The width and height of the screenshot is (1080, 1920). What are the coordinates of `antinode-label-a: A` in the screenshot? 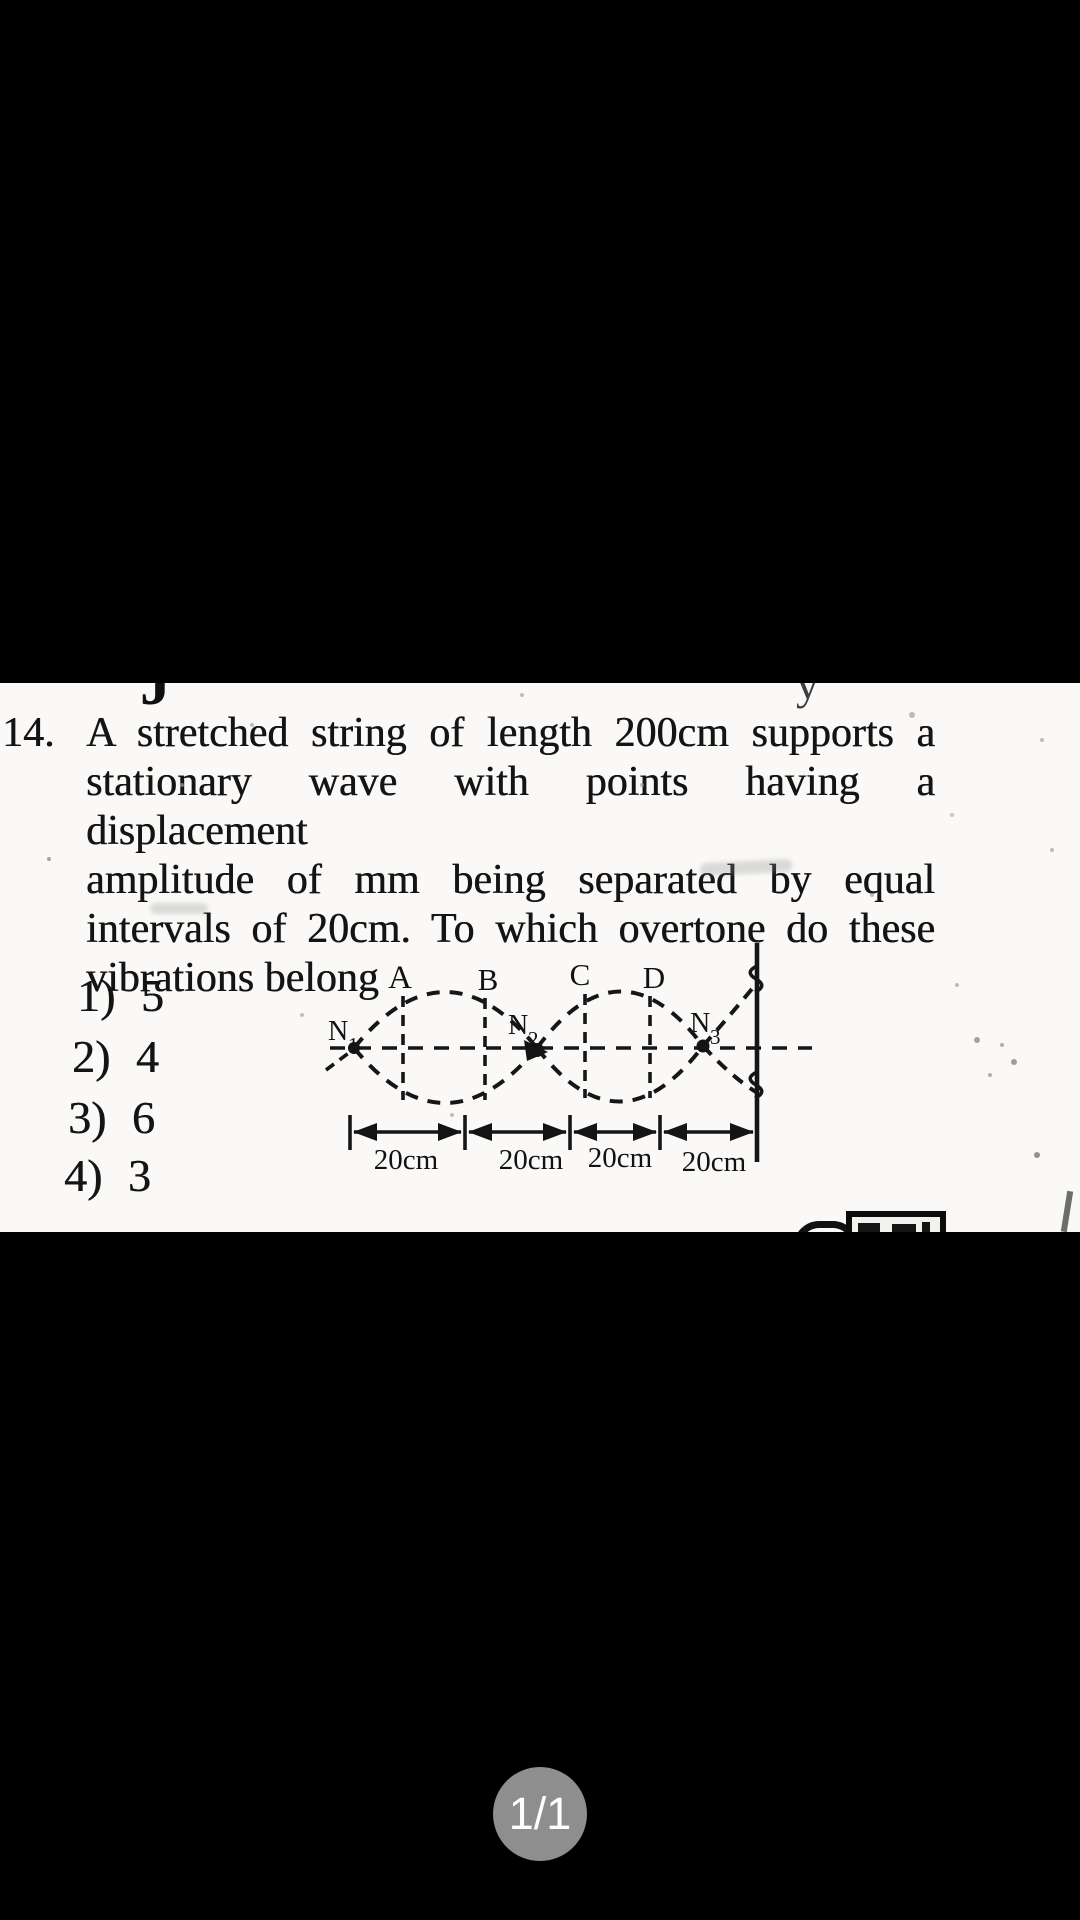 It's located at (400, 978).